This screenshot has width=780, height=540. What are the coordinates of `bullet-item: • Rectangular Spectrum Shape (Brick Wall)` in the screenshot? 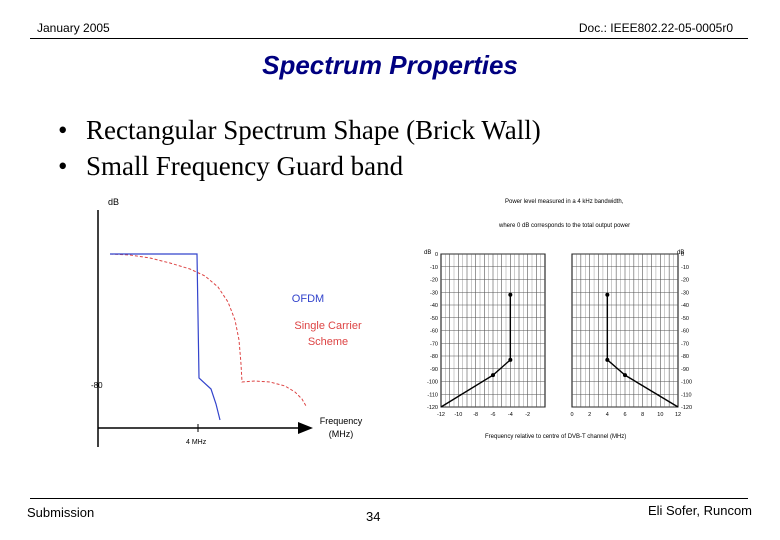 It's located at (299, 130).